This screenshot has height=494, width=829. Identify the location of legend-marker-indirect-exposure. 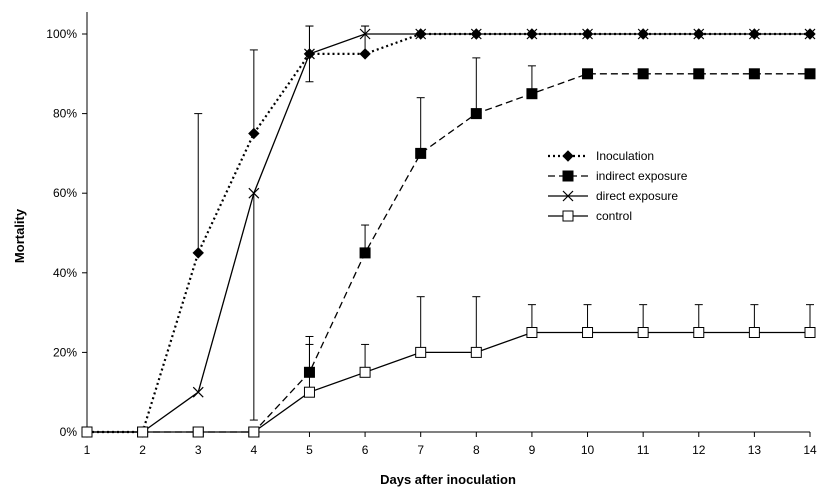
(568, 176).